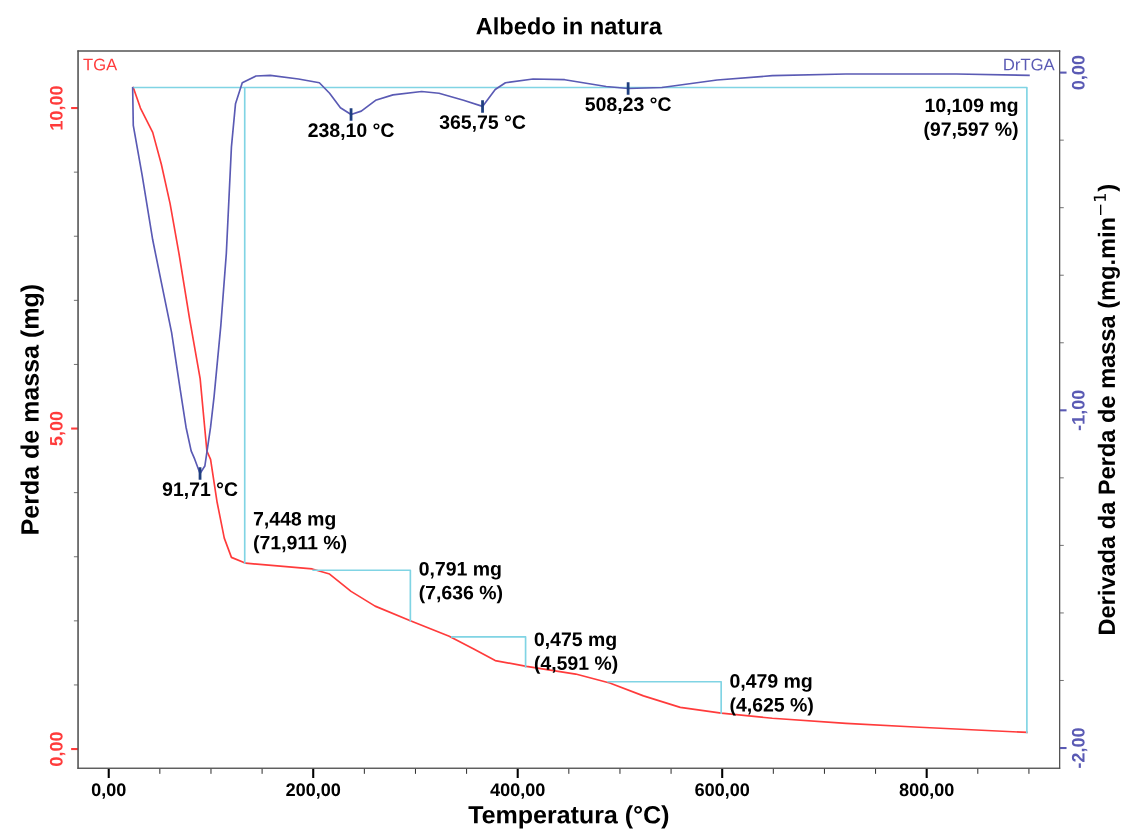  Describe the element at coordinates (200, 490) in the screenshot. I see `annotation: 91,71 °C` at that location.